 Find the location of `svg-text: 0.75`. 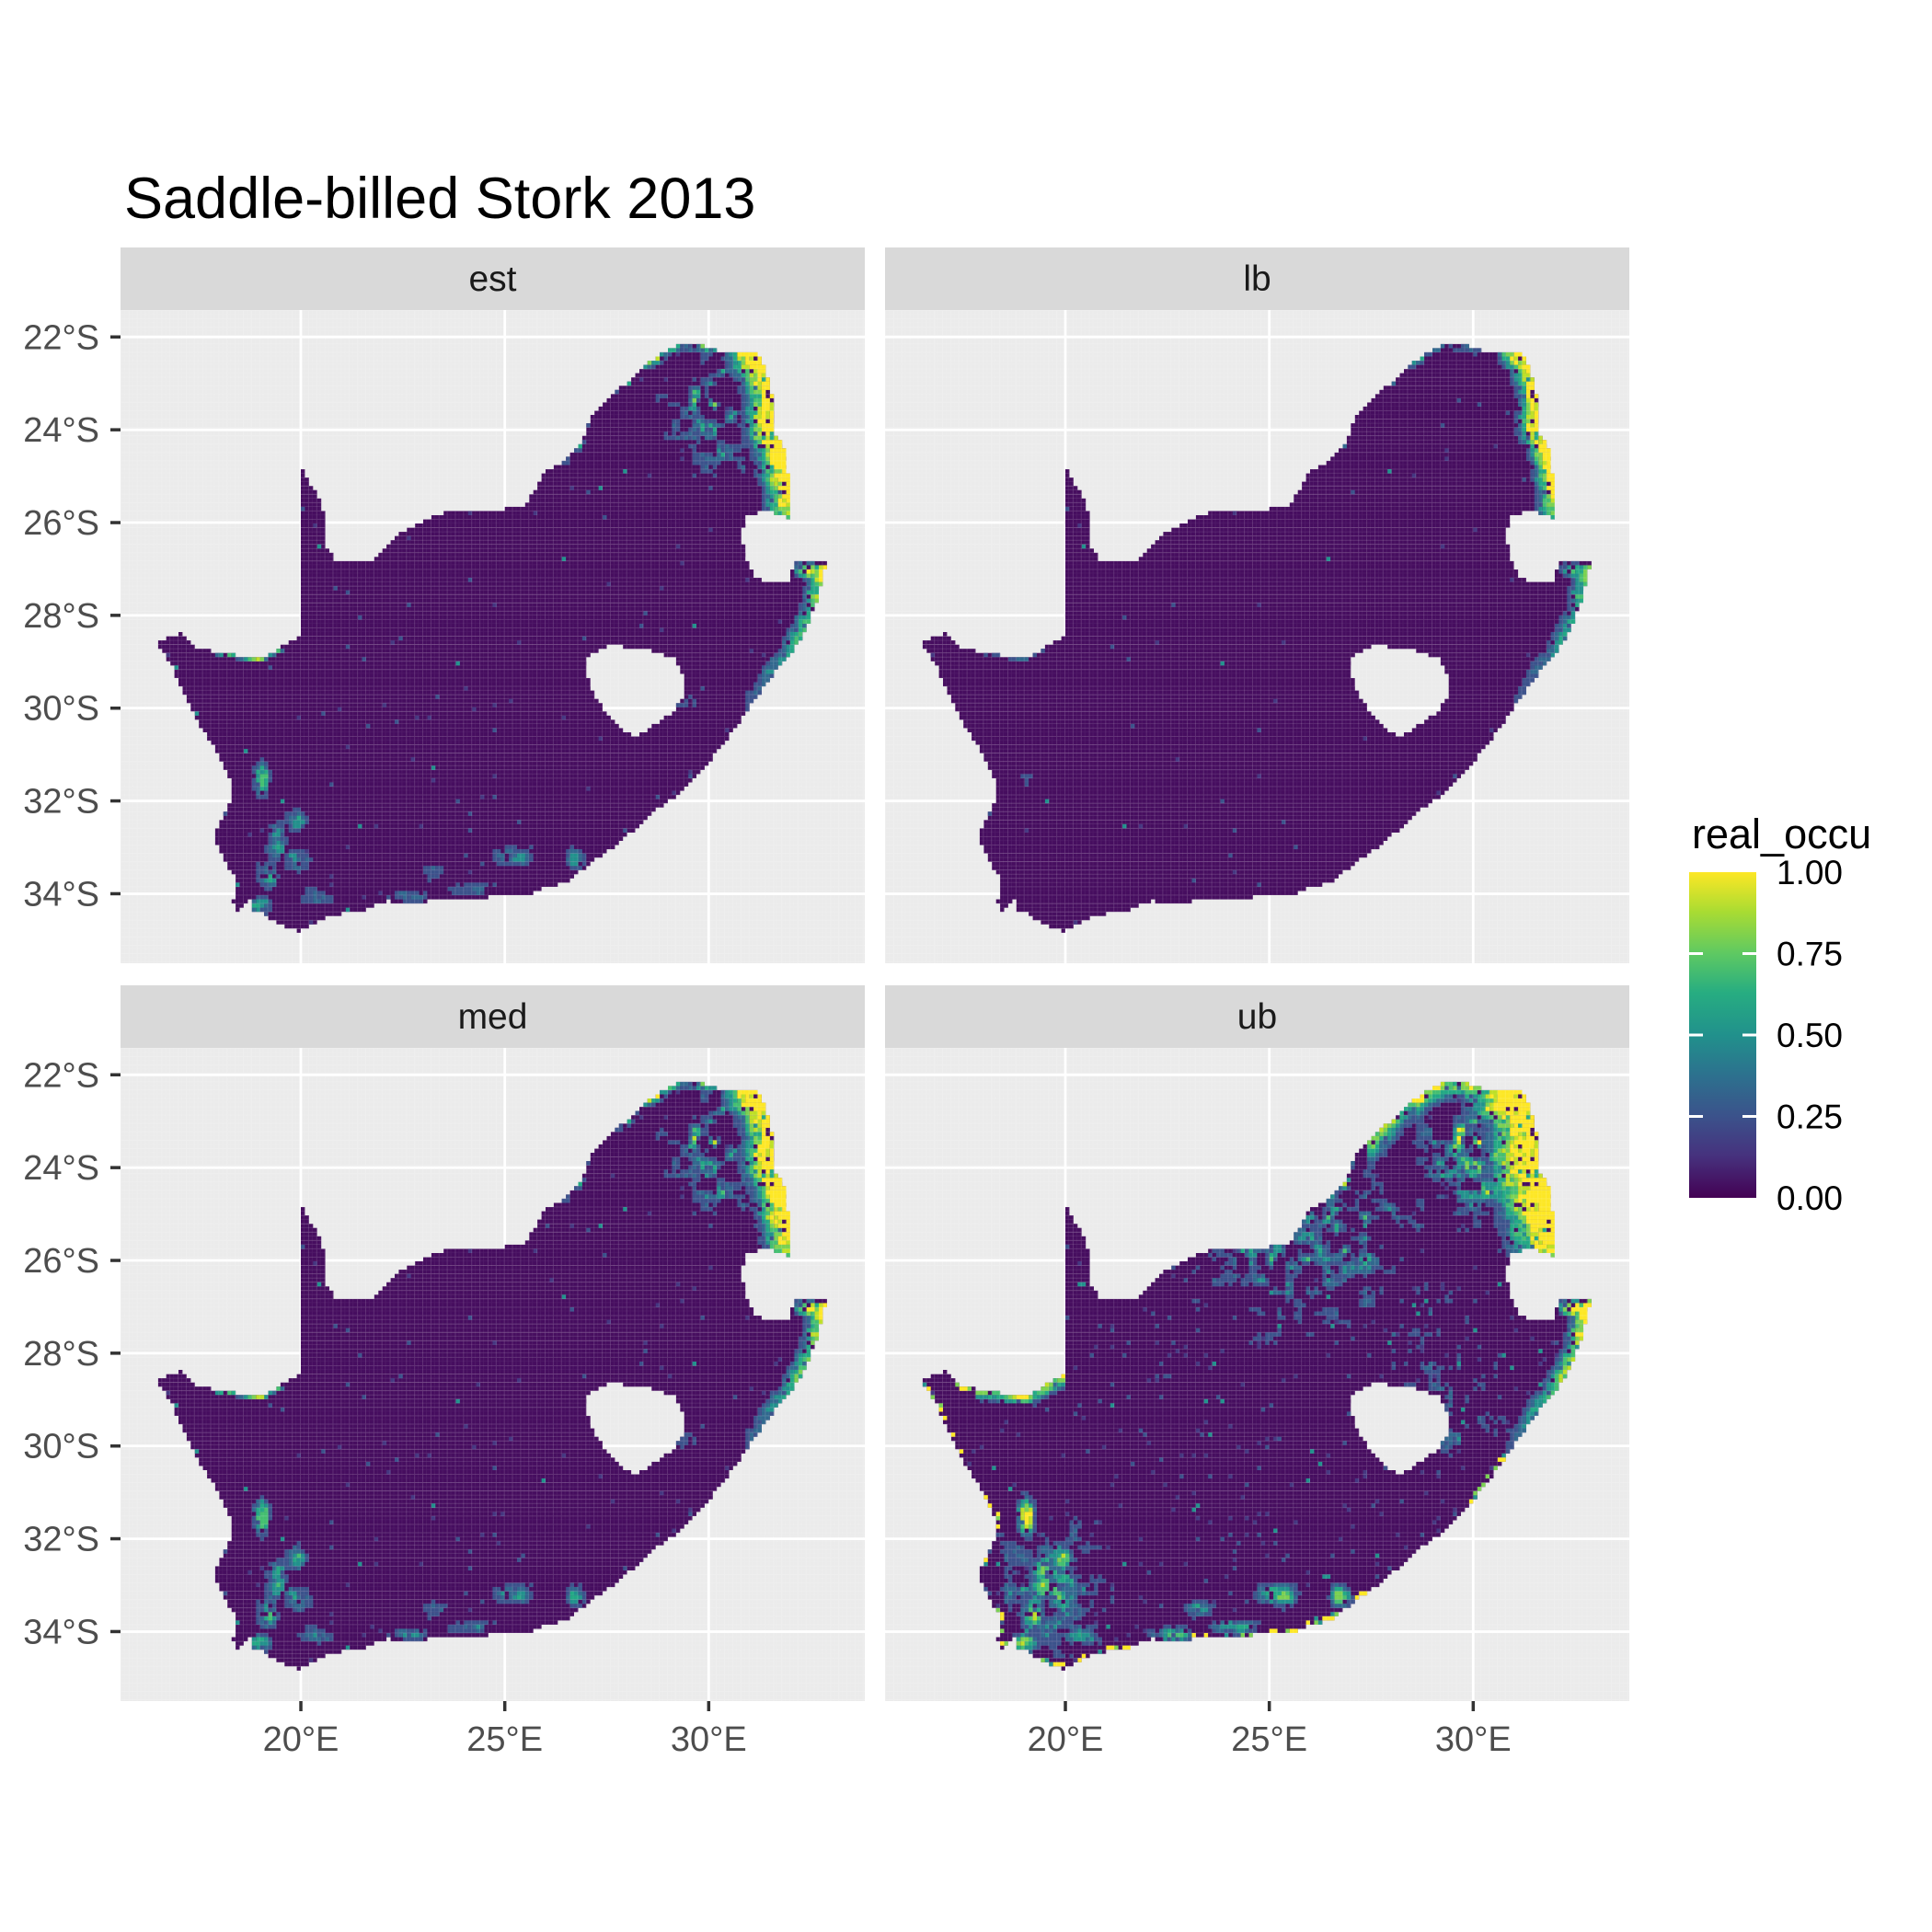

svg-text: 0.75 is located at coordinates (1810, 954).